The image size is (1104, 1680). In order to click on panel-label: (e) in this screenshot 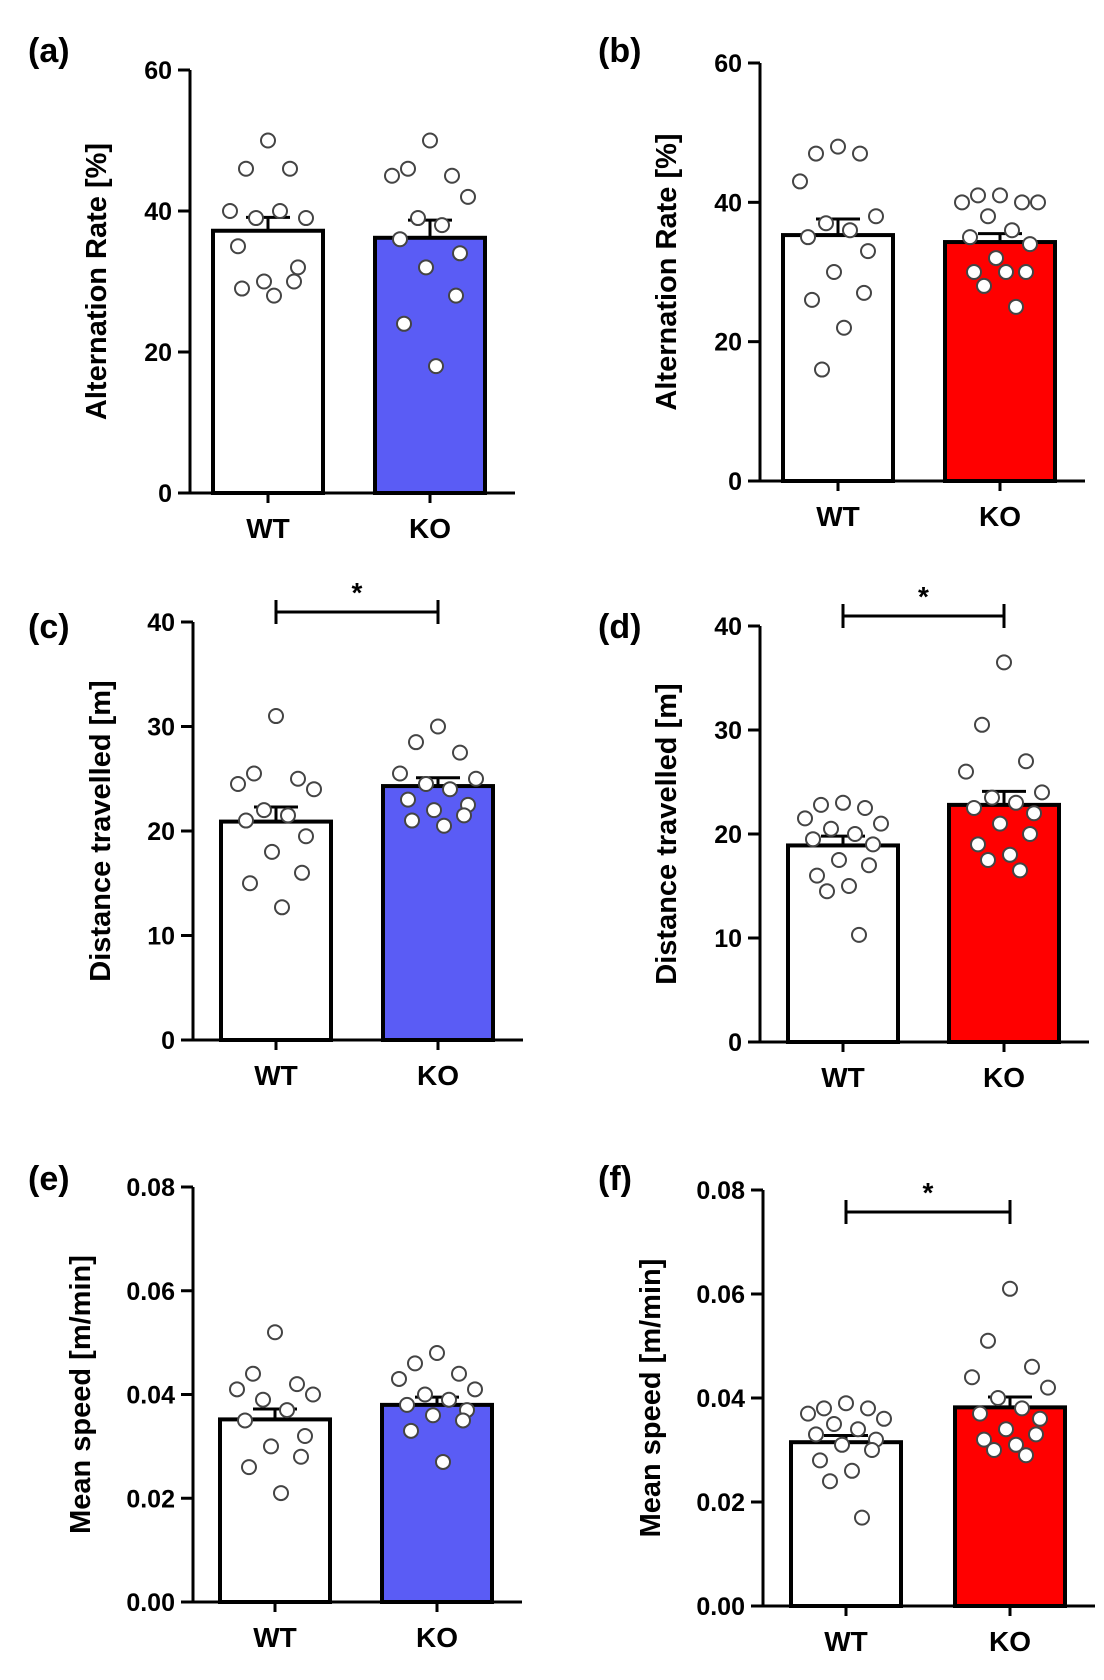, I will do `click(49, 1179)`.